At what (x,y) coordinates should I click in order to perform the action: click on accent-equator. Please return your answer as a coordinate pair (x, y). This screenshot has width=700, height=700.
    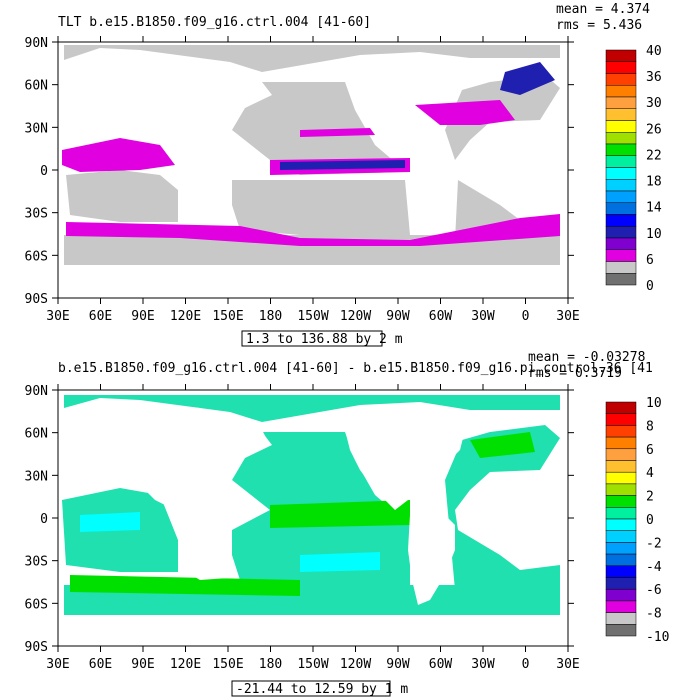
    Looking at the image, I should click on (342, 165).